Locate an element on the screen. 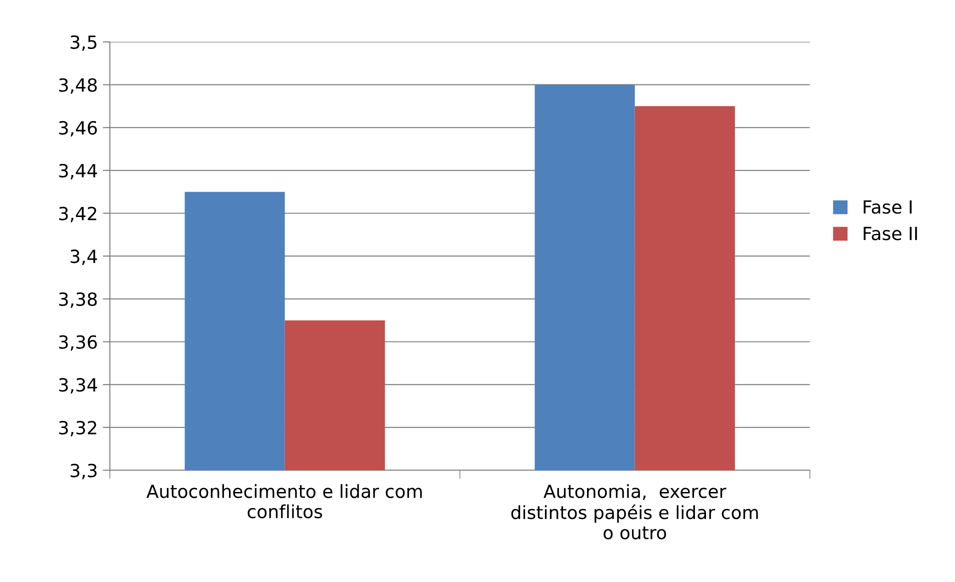 The width and height of the screenshot is (955, 582). y-tick-label: 3,3 is located at coordinates (83, 472).